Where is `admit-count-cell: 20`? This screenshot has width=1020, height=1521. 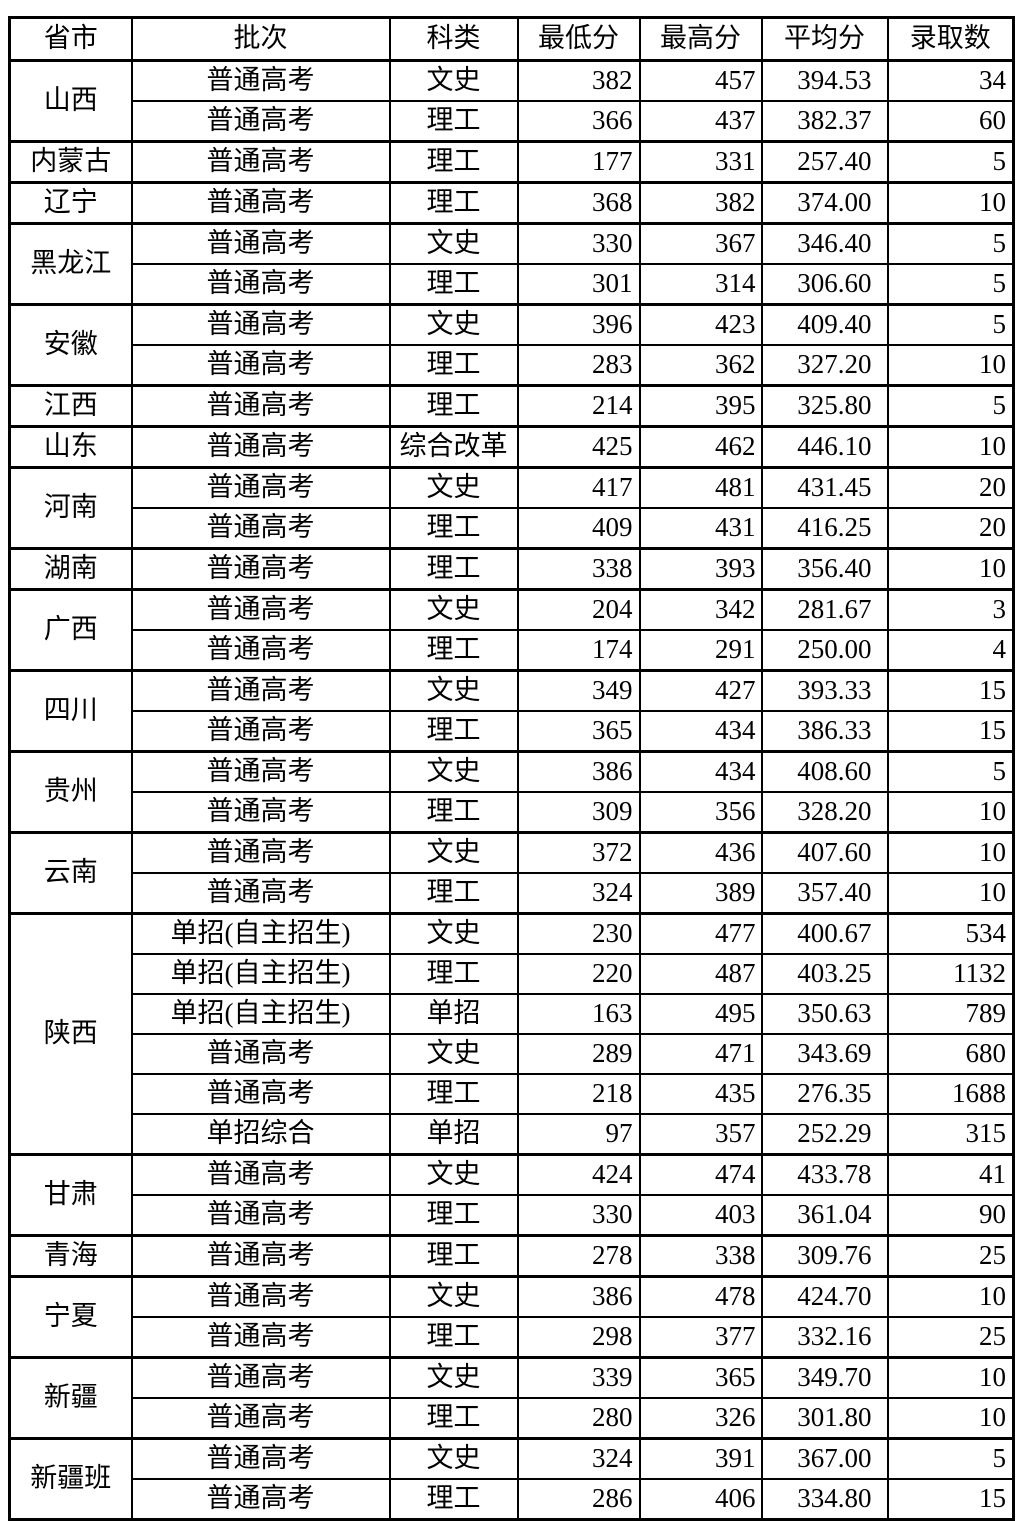
admit-count-cell: 20 is located at coordinates (950, 487).